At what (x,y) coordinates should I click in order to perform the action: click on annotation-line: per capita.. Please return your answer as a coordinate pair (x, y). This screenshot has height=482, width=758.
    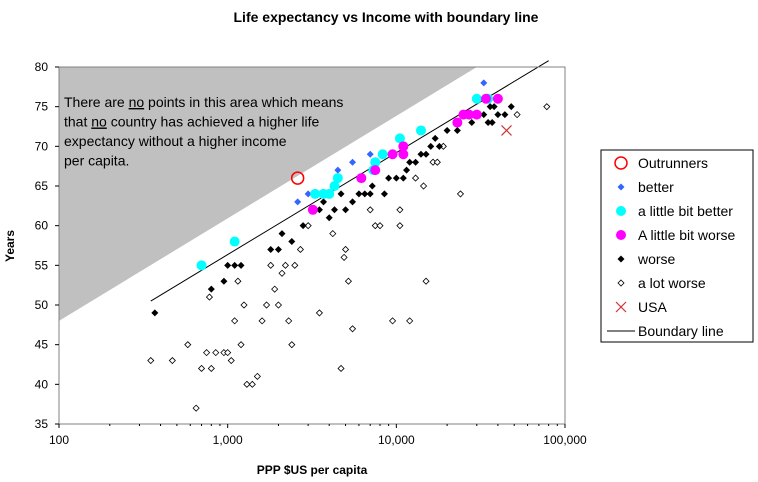
    Looking at the image, I should click on (96, 161).